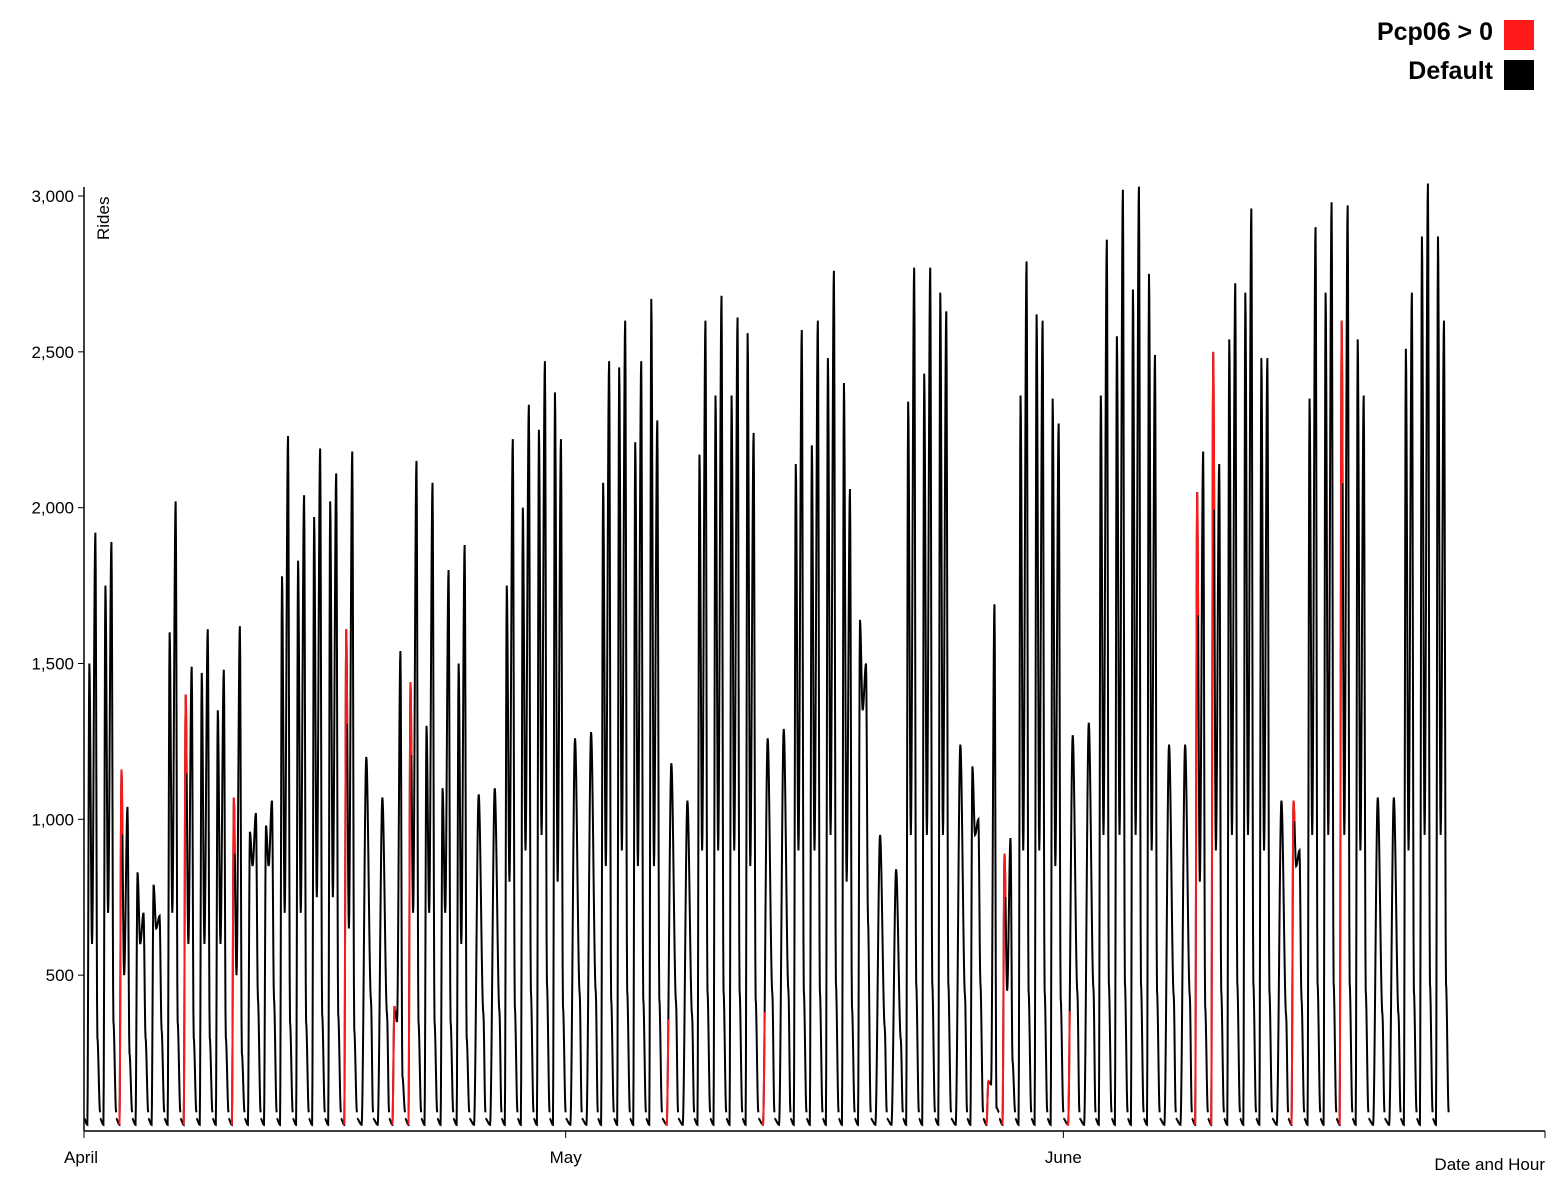 Image resolution: width=1564 pixels, height=1182 pixels. I want to click on y-axis: 500 1,000 1,500 2,000 2,500 3,000, so click(58, 659).